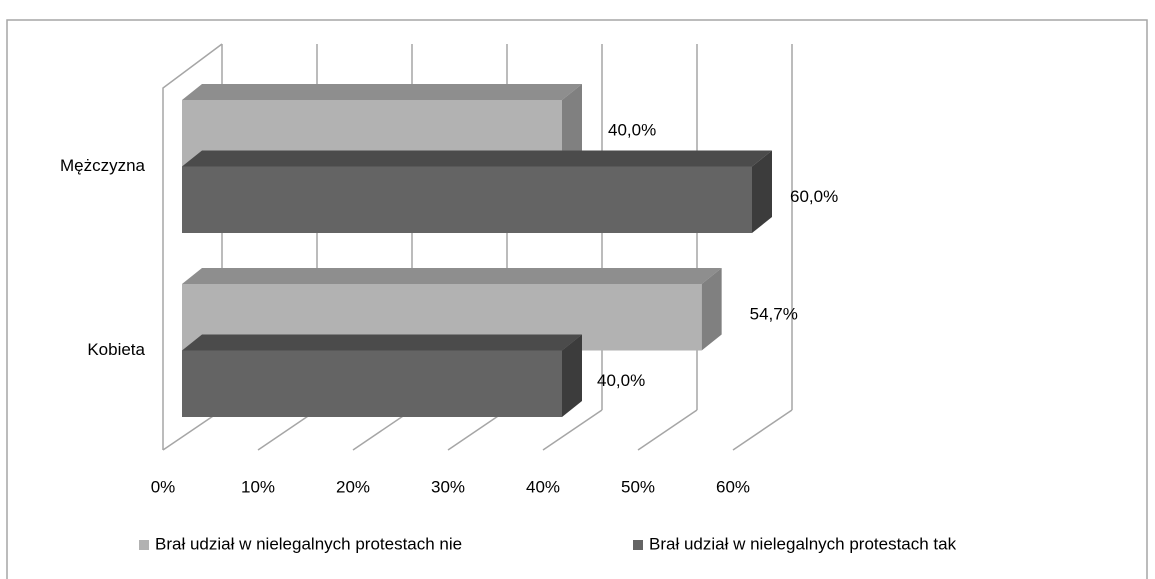 This screenshot has height=579, width=1155. Describe the element at coordinates (774, 314) in the screenshot. I see `data-label: 54,7%` at that location.